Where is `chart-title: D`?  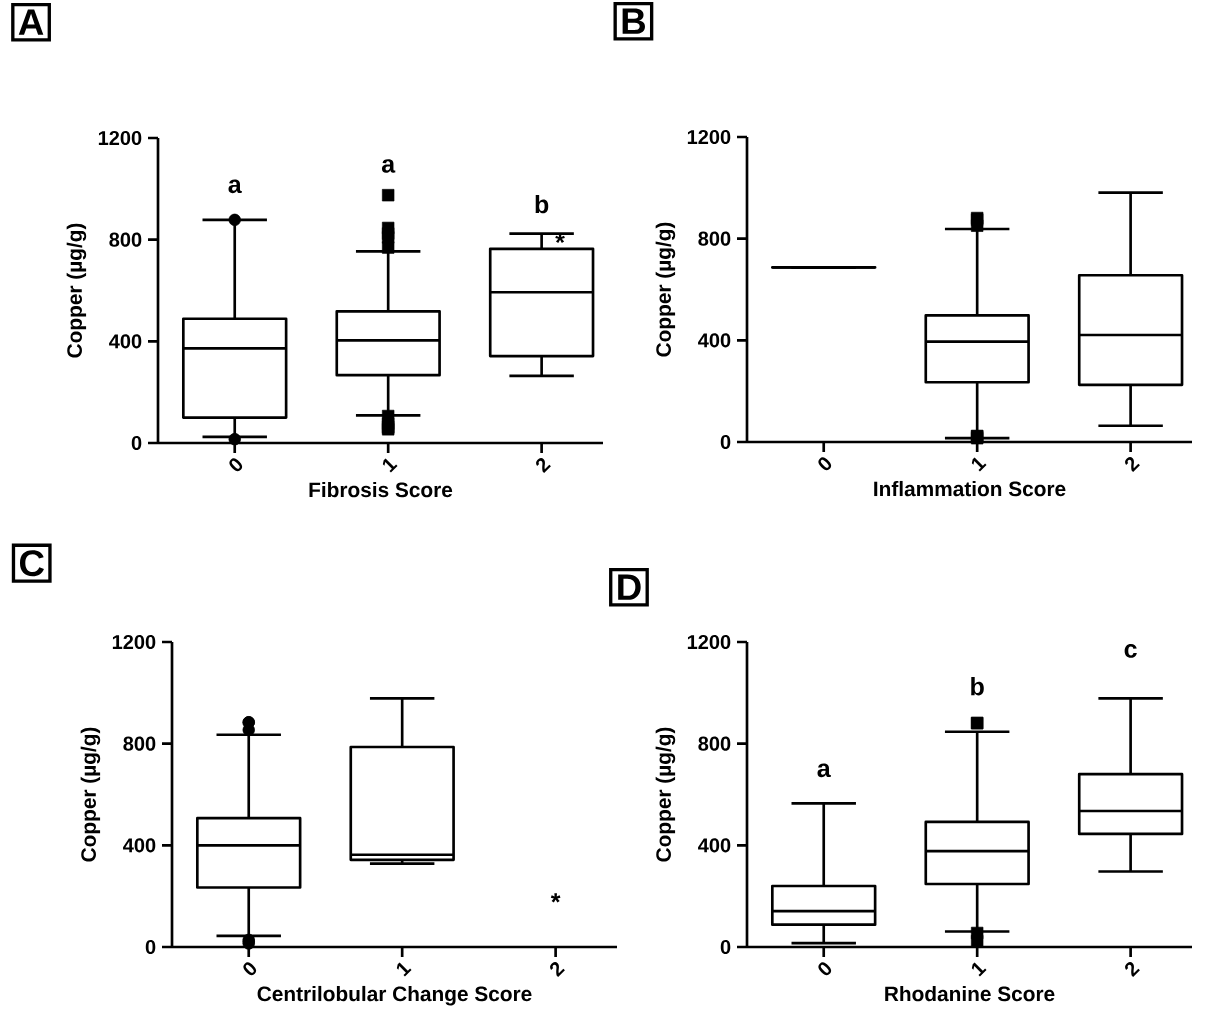
chart-title: D is located at coordinates (629, 587).